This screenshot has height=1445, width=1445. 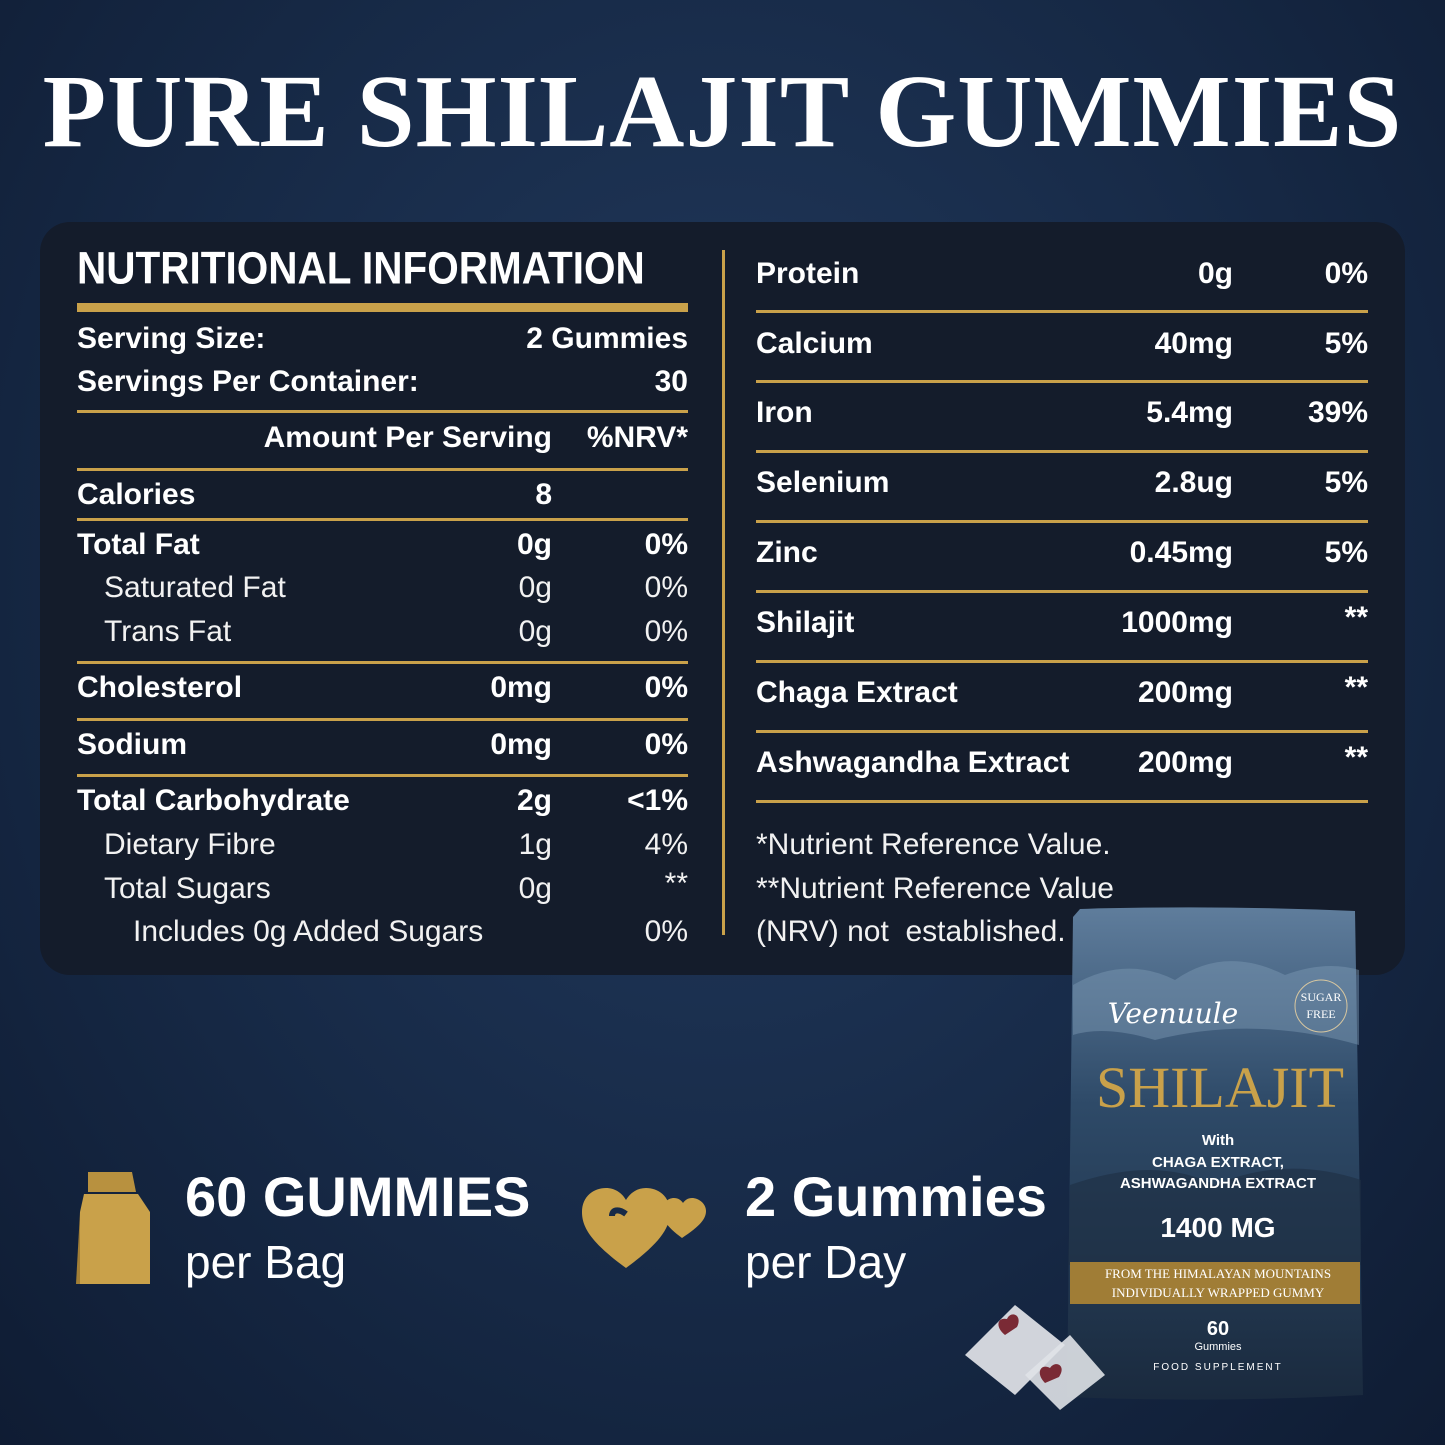 What do you see at coordinates (1193, 482) in the screenshot?
I see `nutrient-amount: 2.8ug` at bounding box center [1193, 482].